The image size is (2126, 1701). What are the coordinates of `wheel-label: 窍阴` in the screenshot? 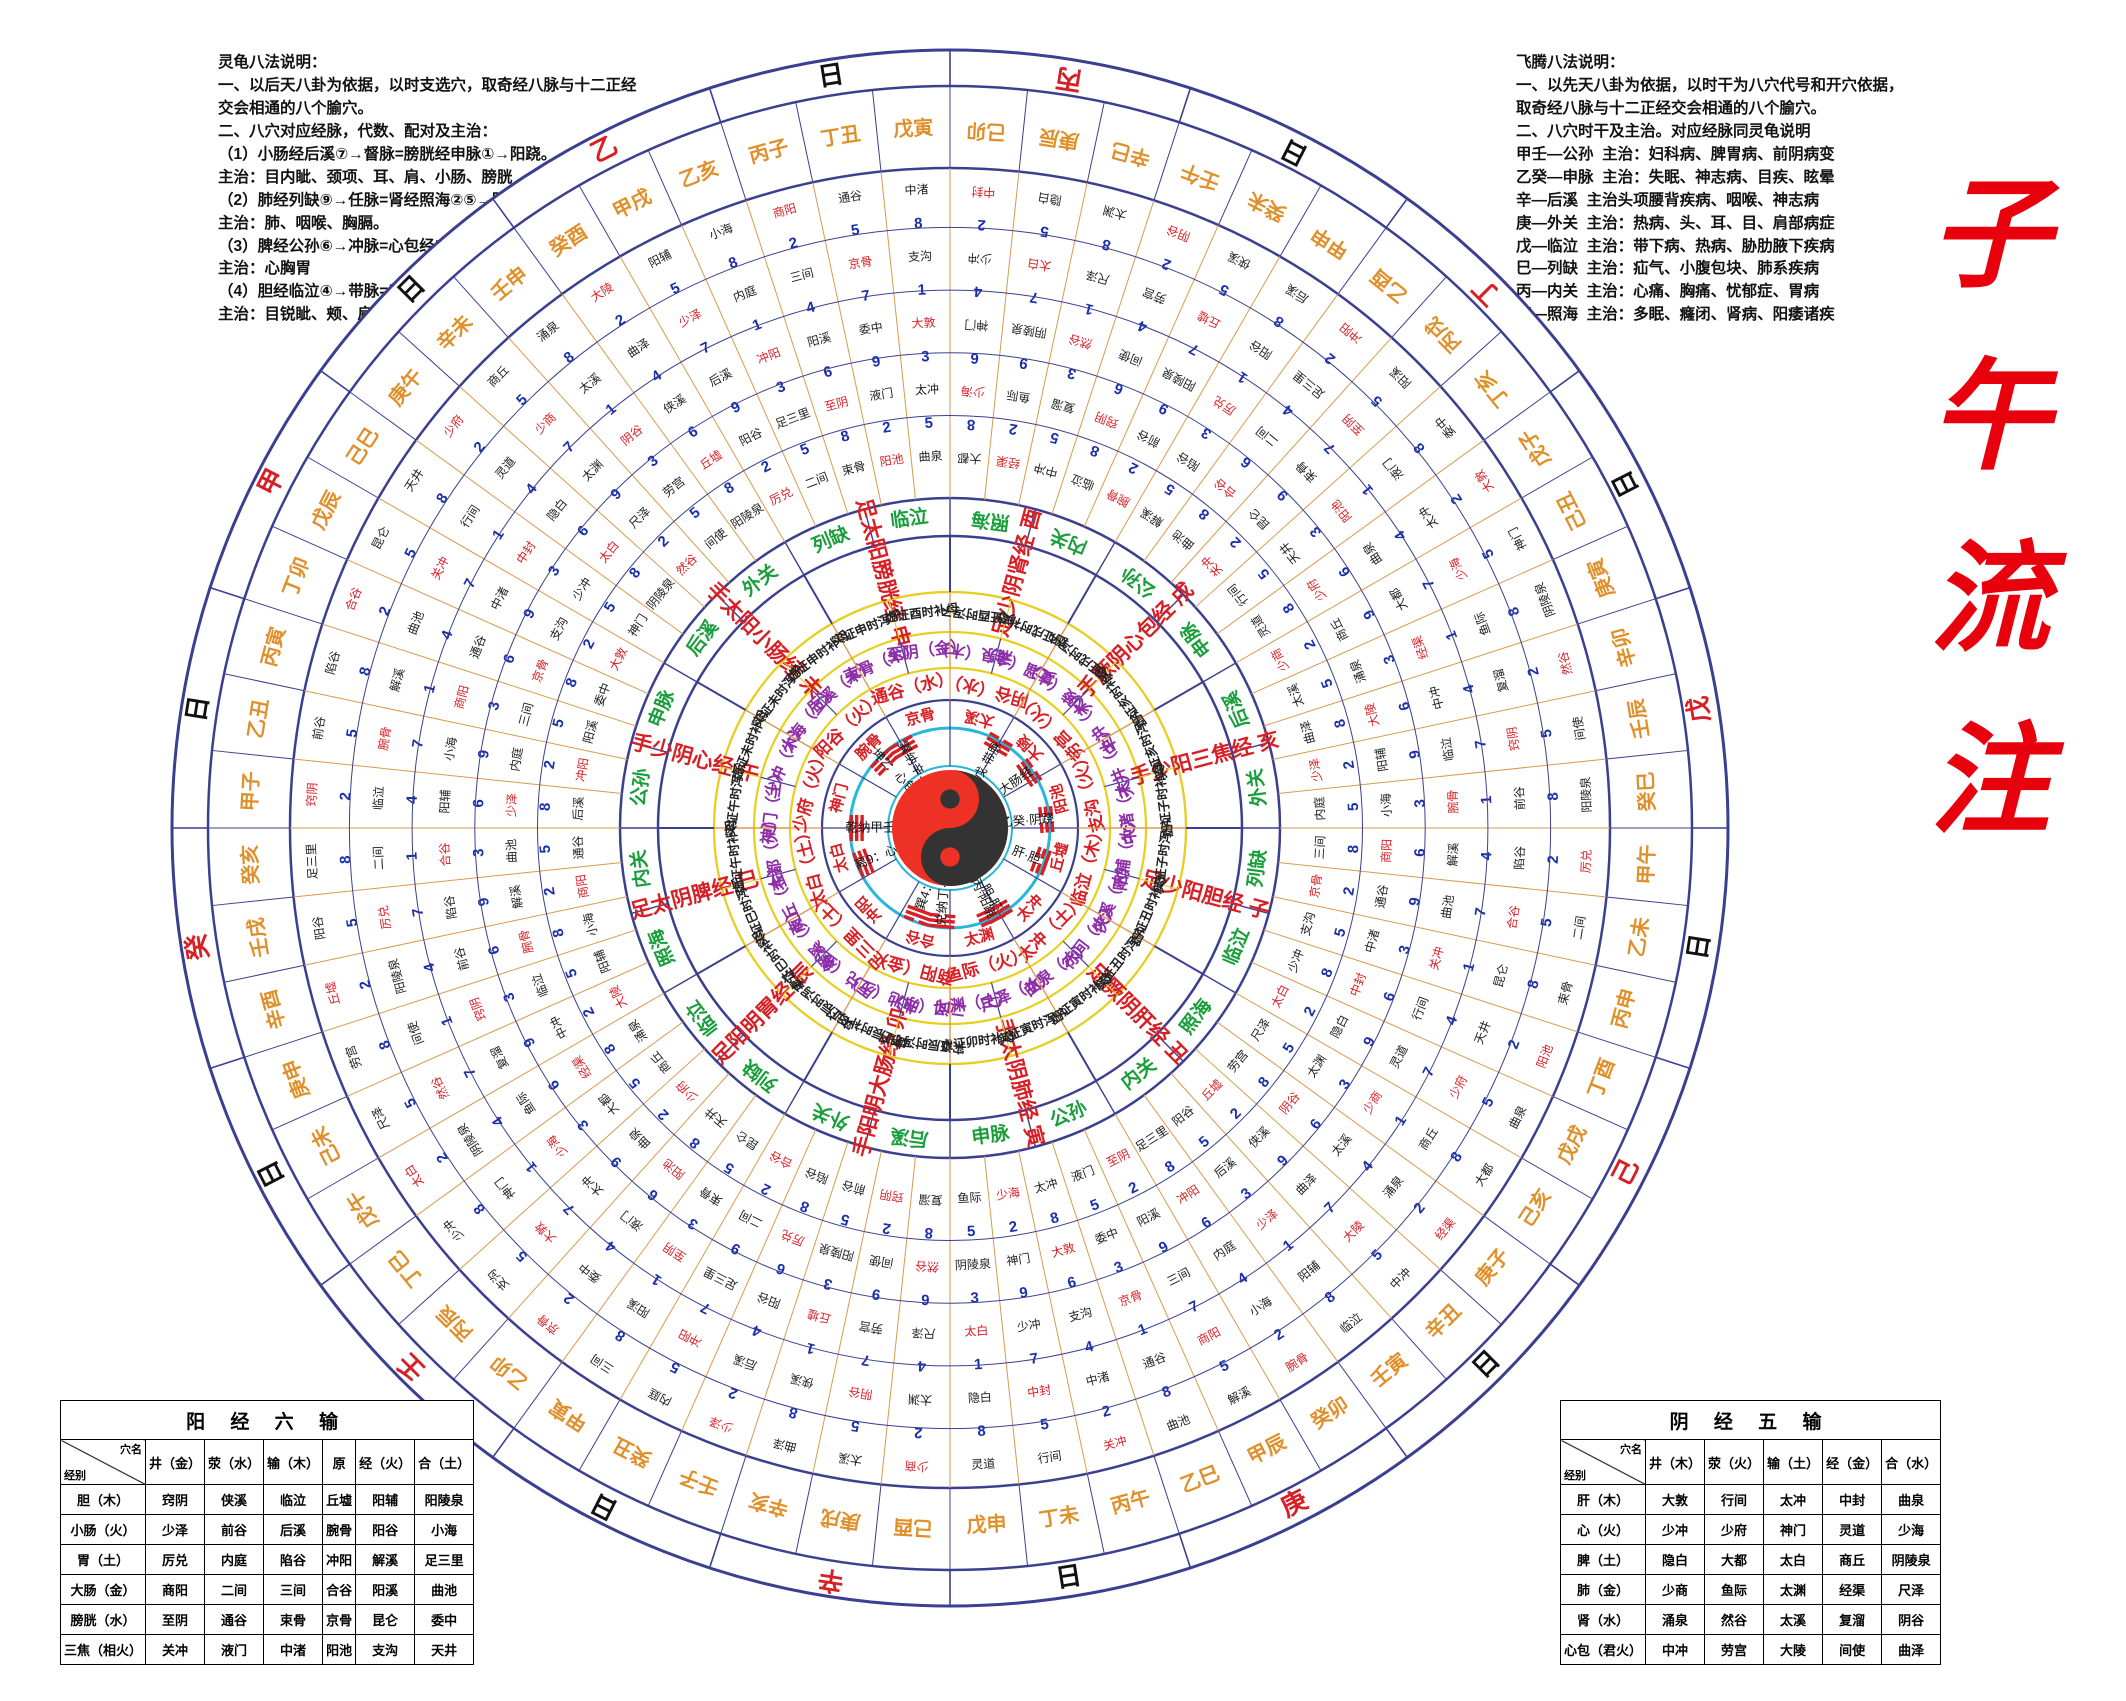 It's located at (892, 1196).